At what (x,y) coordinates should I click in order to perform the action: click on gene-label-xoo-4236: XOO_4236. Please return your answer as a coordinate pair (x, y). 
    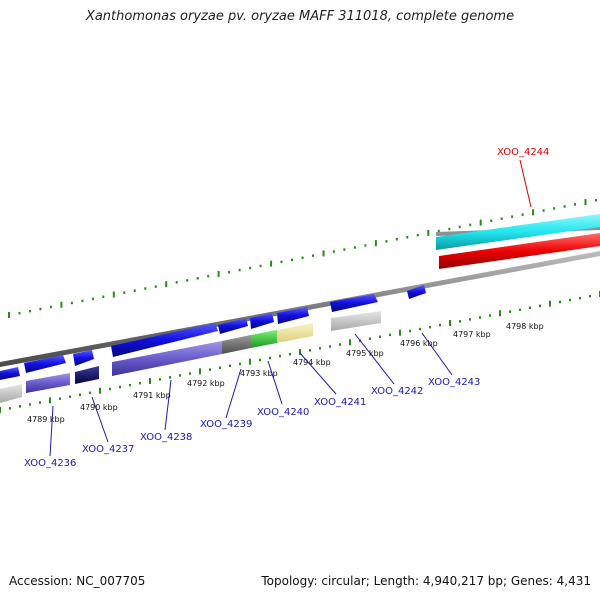
    Looking at the image, I should click on (50, 463).